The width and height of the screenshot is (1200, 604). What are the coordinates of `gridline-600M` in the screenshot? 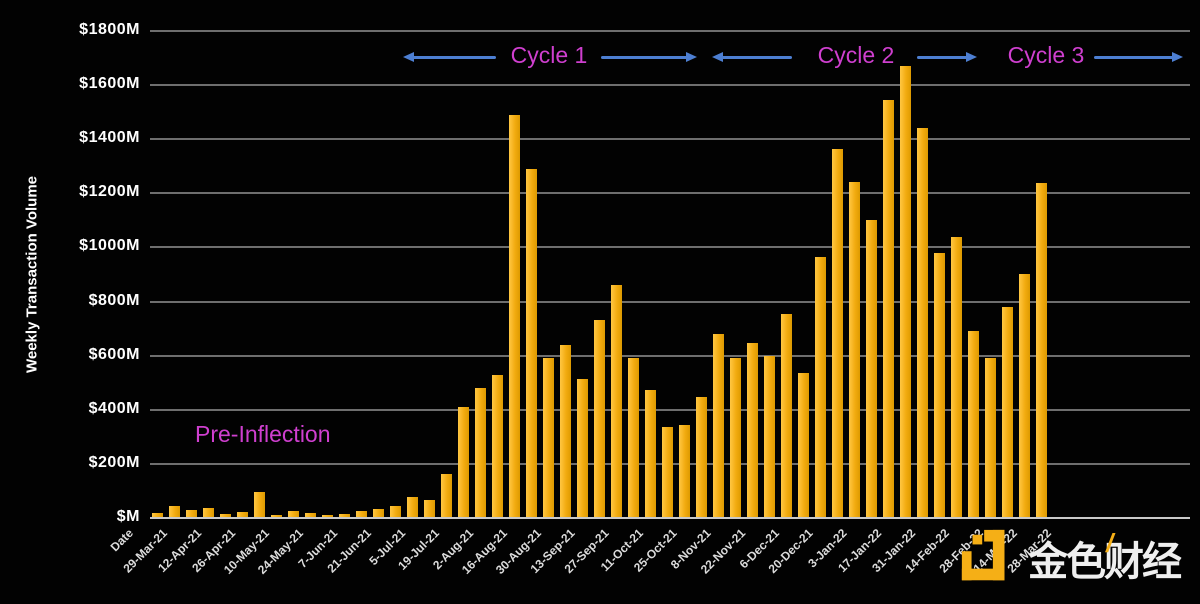 It's located at (670, 355).